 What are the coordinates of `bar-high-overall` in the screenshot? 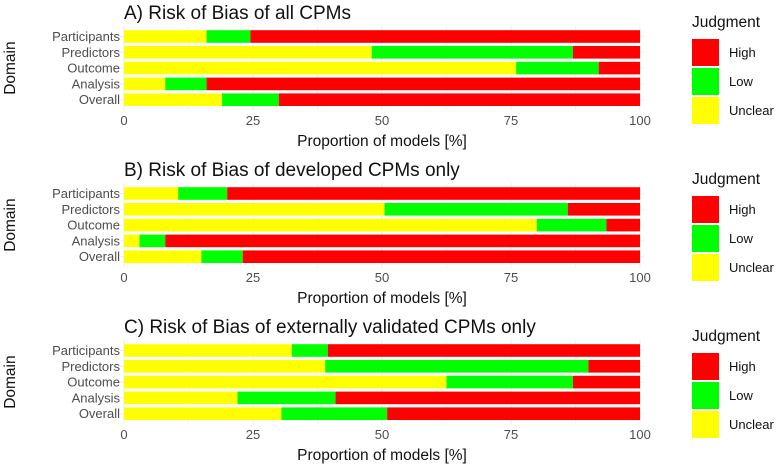 It's located at (441, 256).